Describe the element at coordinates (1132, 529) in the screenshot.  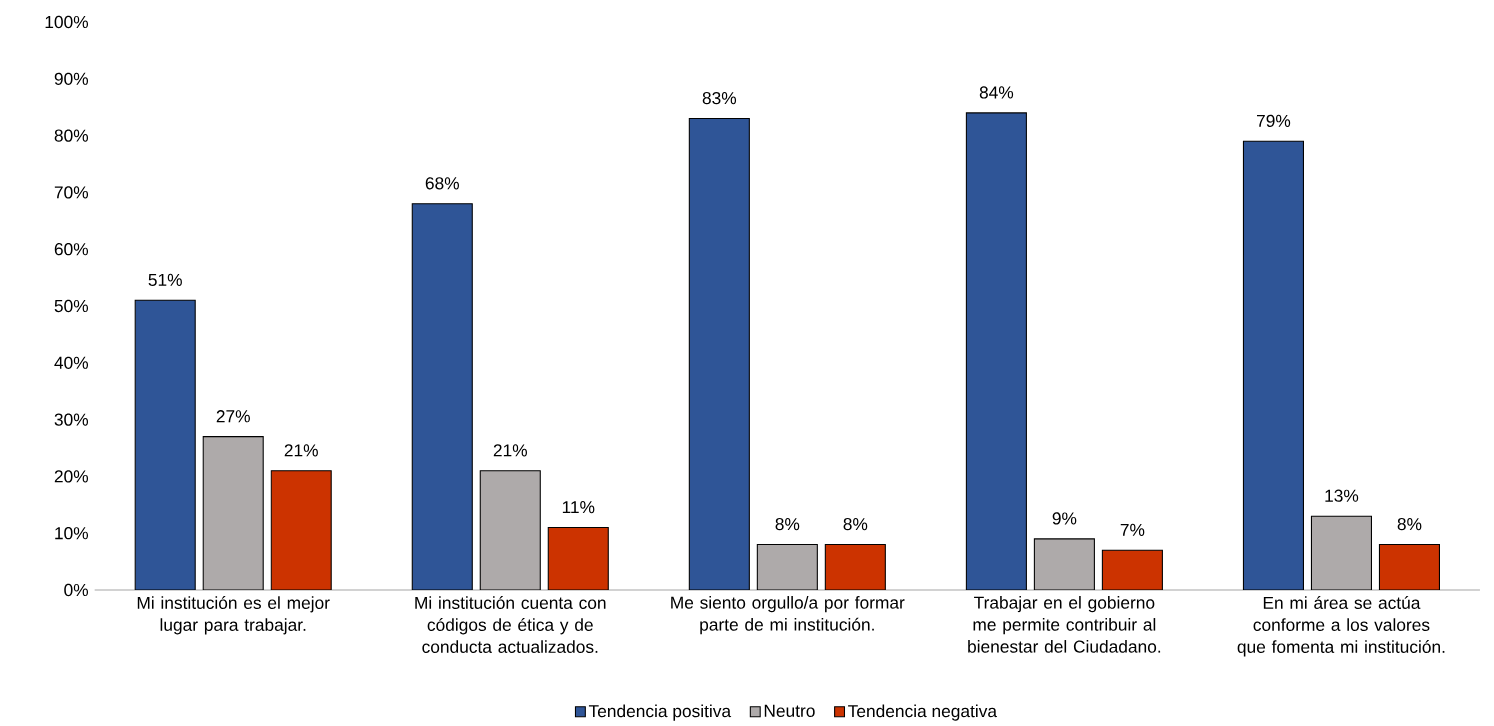
I see `data-label: 7%` at that location.